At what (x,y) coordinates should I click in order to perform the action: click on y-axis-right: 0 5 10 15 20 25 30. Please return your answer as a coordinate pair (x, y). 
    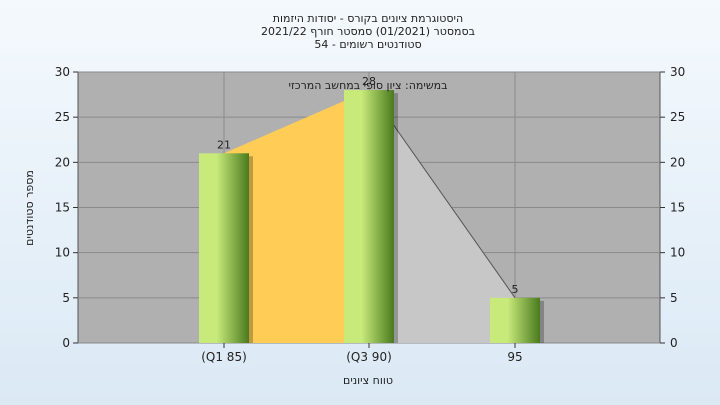
    Looking at the image, I should click on (672, 207).